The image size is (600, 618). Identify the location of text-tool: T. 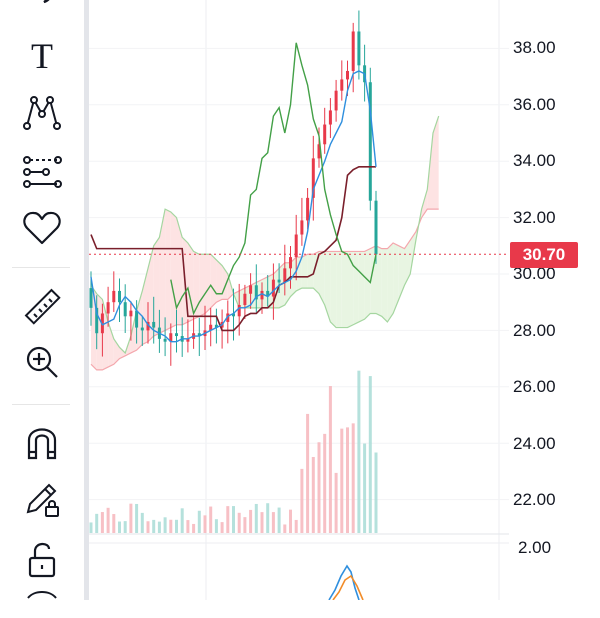
(42, 56).